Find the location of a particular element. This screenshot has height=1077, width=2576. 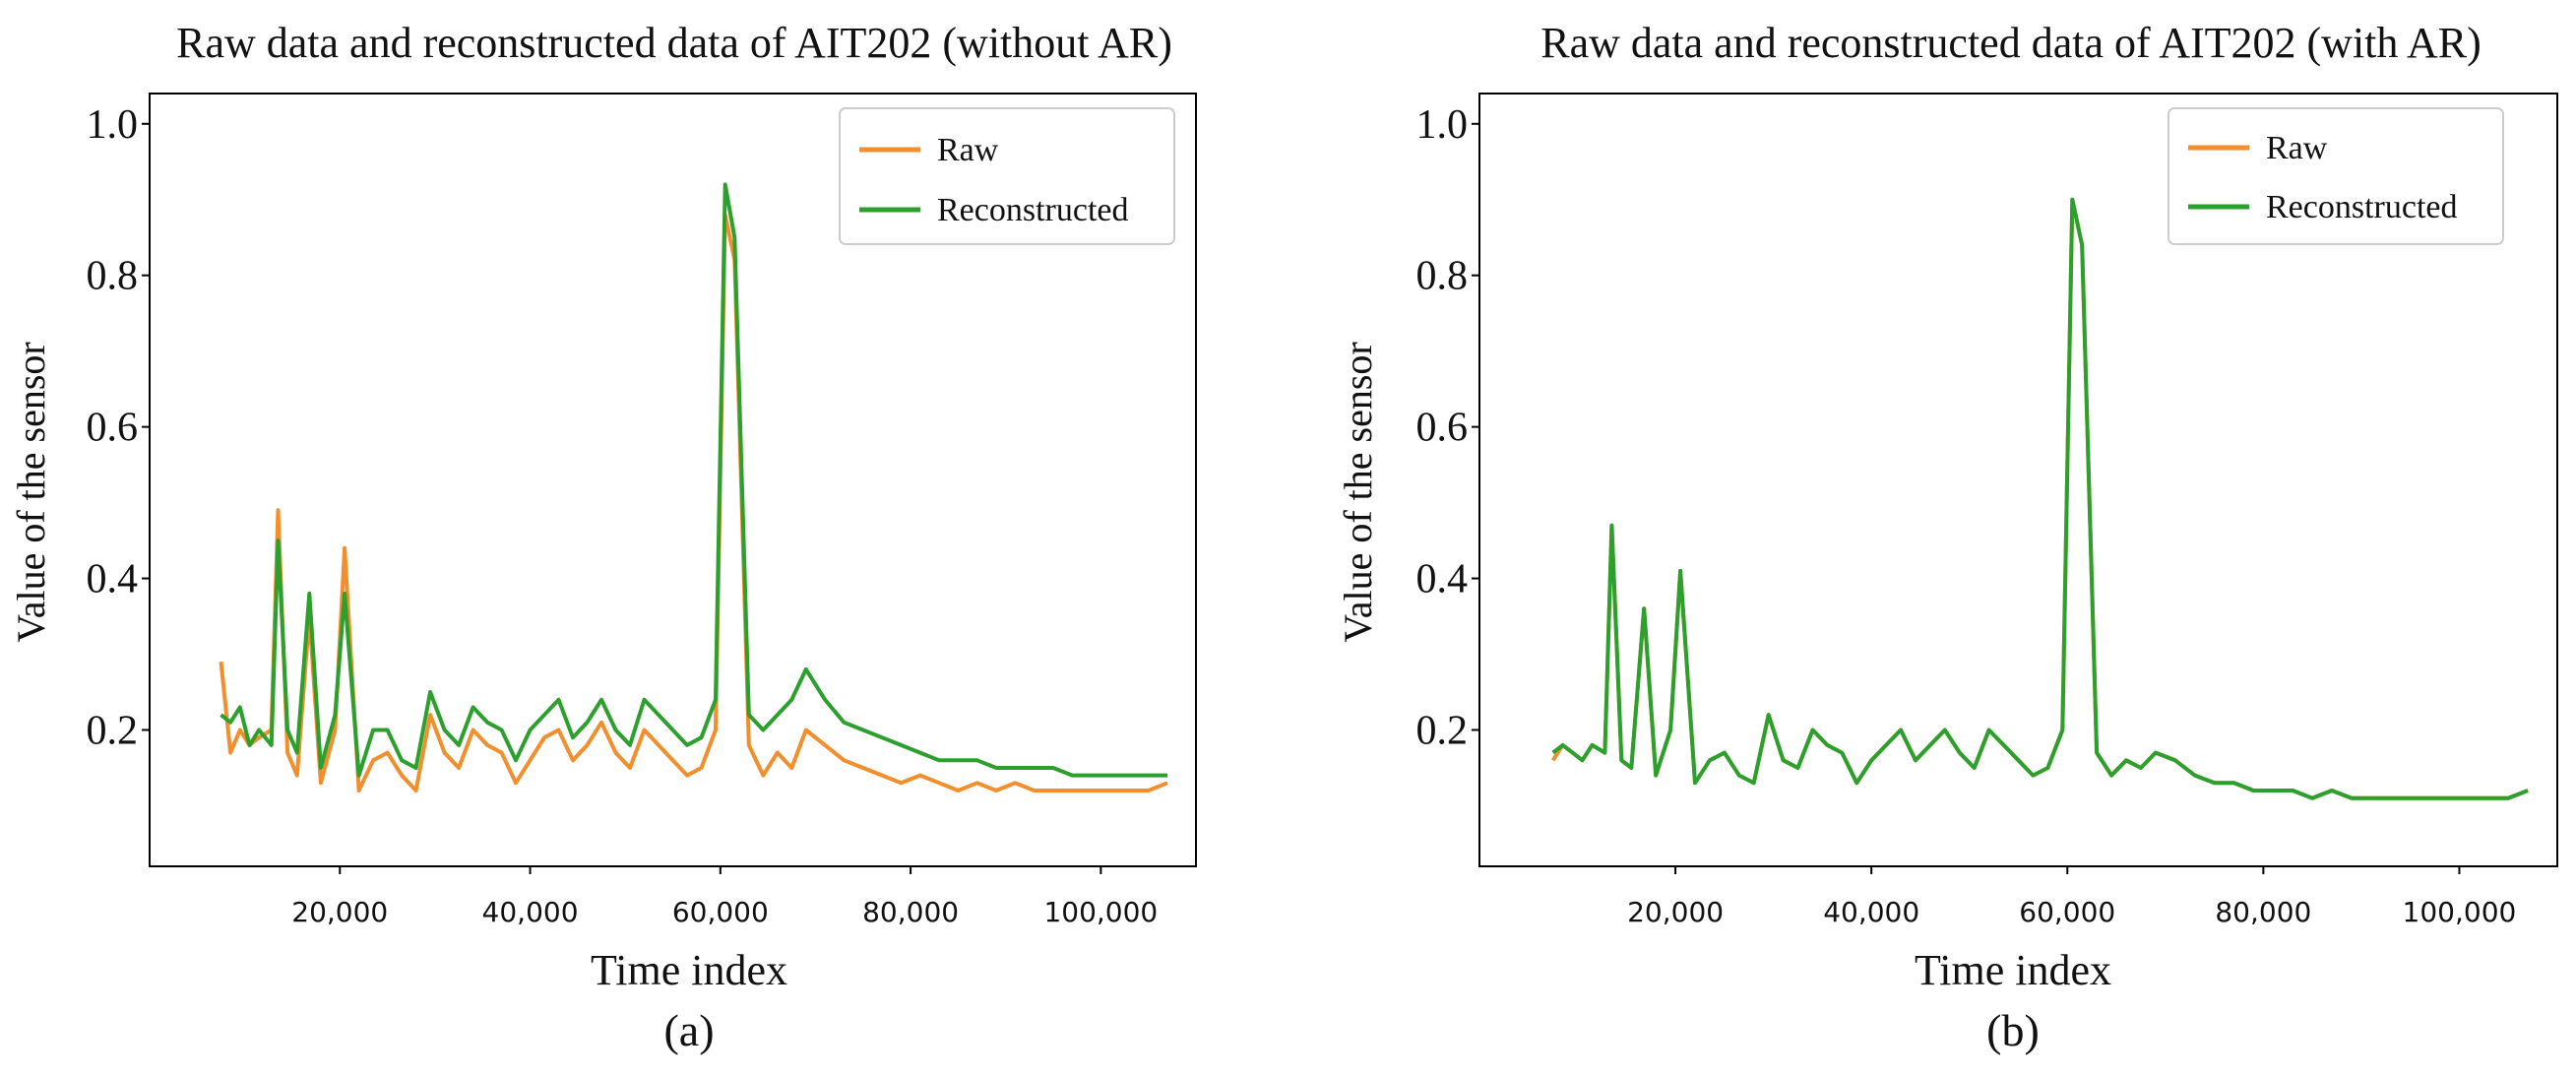

y-tick-label-b: 0.4 is located at coordinates (1443, 580).